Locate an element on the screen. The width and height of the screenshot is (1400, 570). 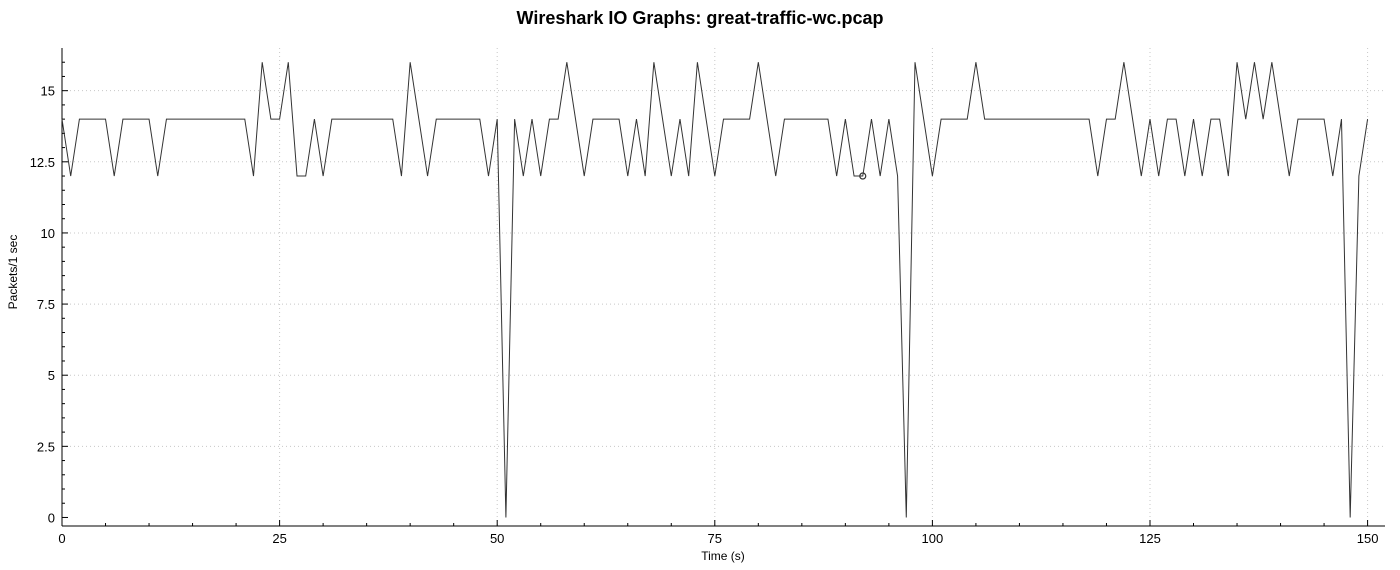
y-tick-label: 15 is located at coordinates (48, 91).